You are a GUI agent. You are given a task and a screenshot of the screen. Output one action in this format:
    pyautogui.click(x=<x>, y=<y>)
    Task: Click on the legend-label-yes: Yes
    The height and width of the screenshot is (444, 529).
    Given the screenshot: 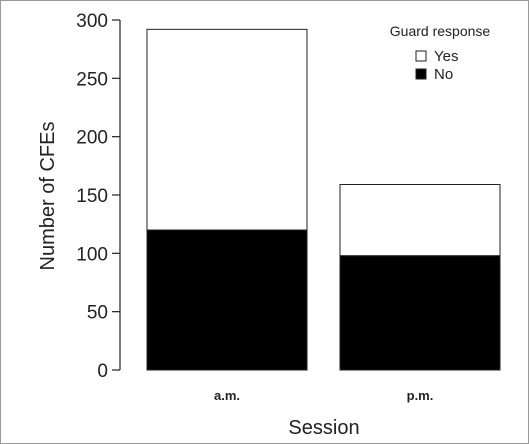 What is the action you would take?
    pyautogui.click(x=446, y=56)
    